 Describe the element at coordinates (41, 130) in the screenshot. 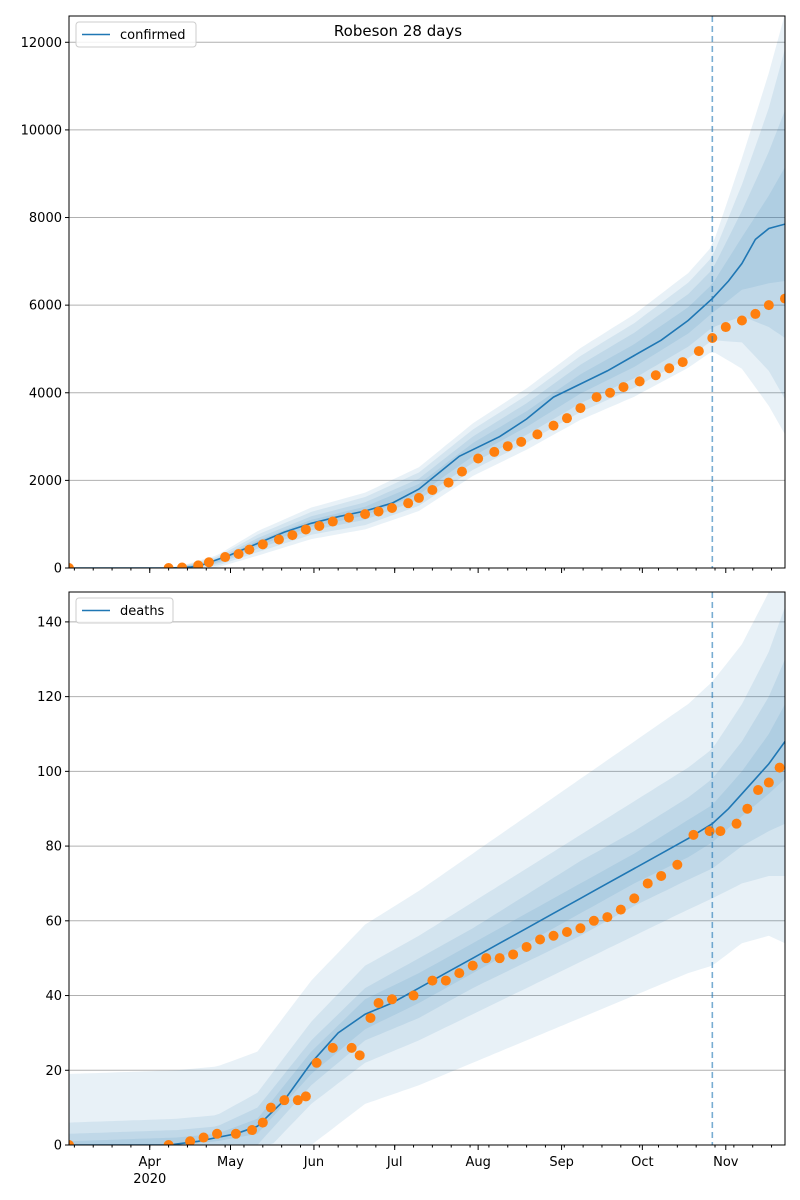

I see `y-tick-label: 10000` at that location.